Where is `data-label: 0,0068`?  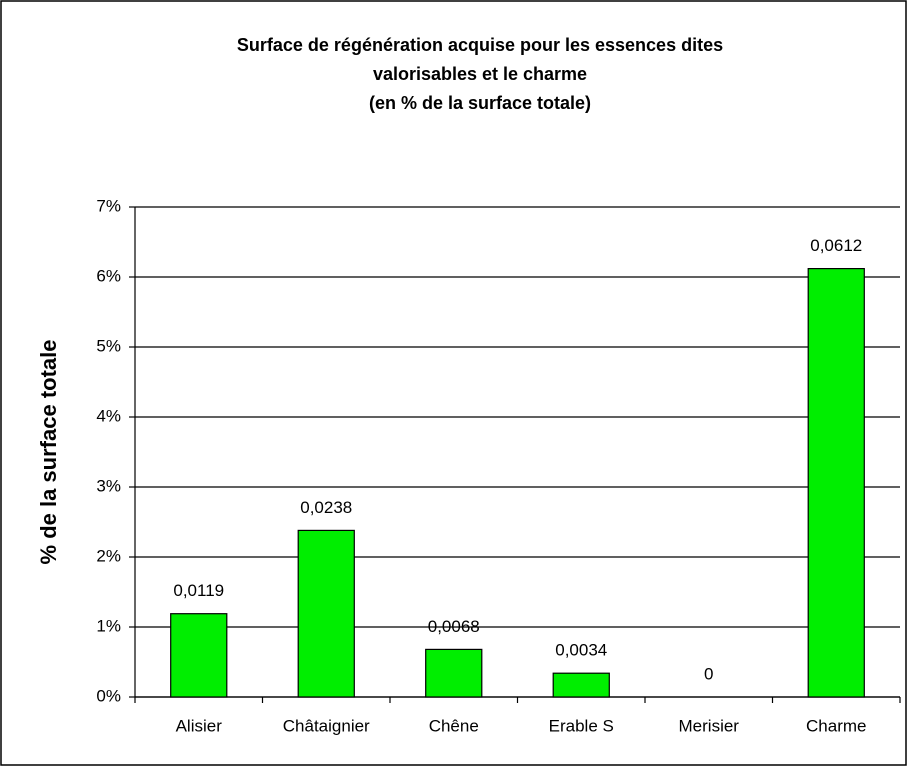
data-label: 0,0068 is located at coordinates (454, 626).